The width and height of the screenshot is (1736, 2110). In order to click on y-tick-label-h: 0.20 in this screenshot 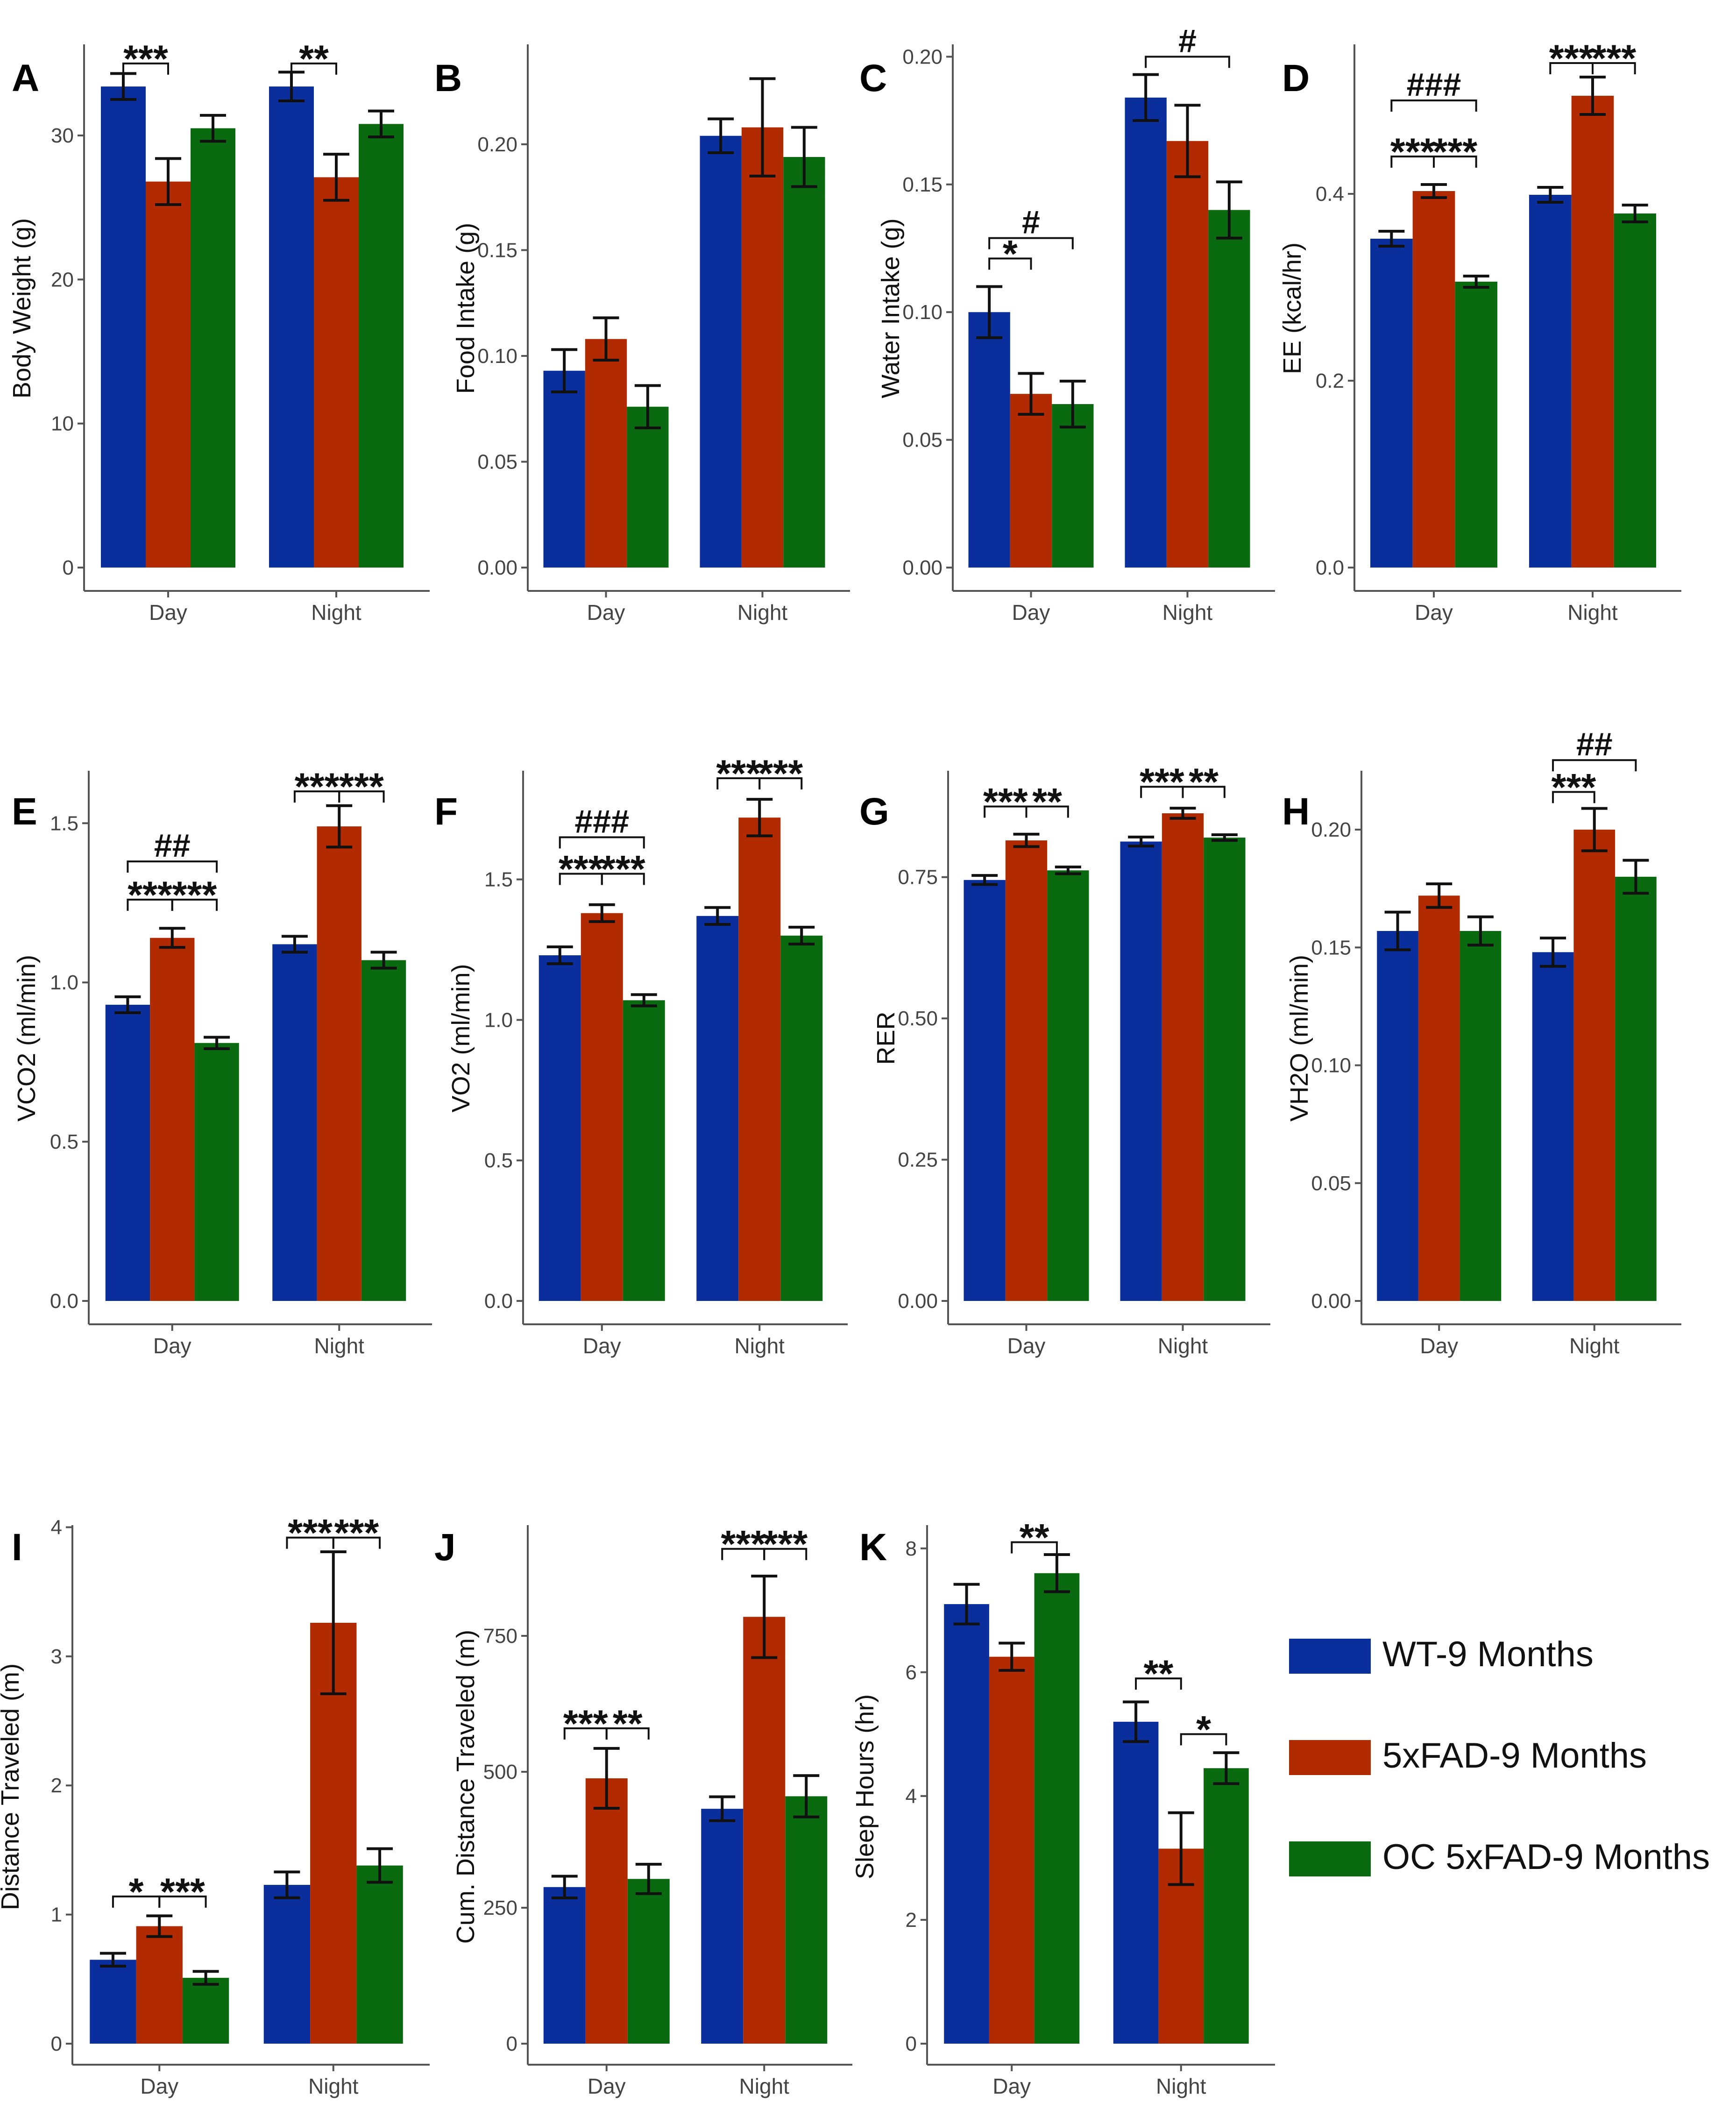, I will do `click(1331, 829)`.